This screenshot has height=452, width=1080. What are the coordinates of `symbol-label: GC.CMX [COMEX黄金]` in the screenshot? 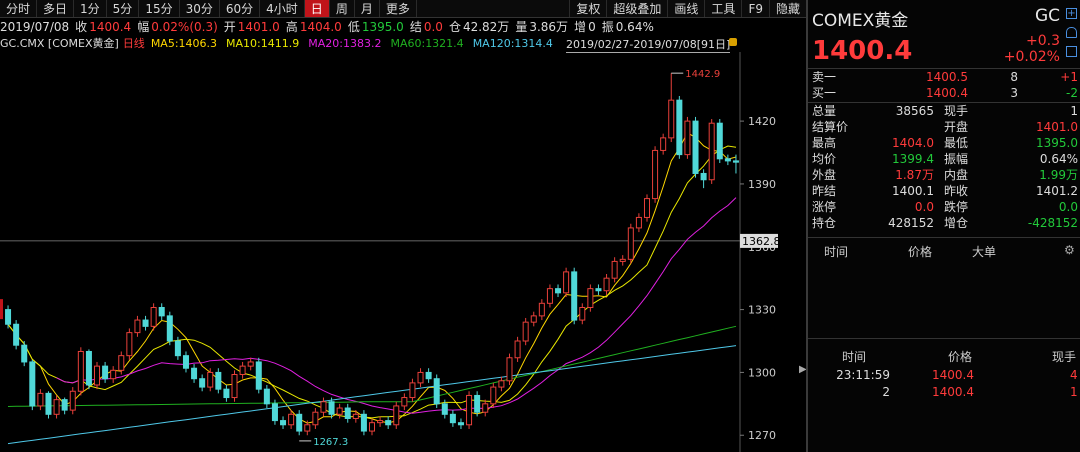 It's located at (59, 43).